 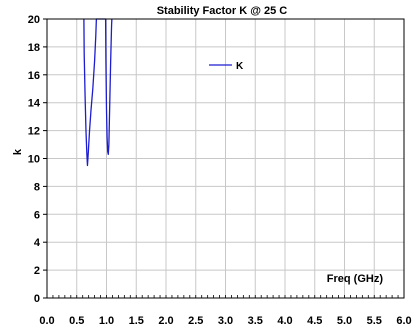 What do you see at coordinates (314, 321) in the screenshot?
I see `x-tick-label: 4.5` at bounding box center [314, 321].